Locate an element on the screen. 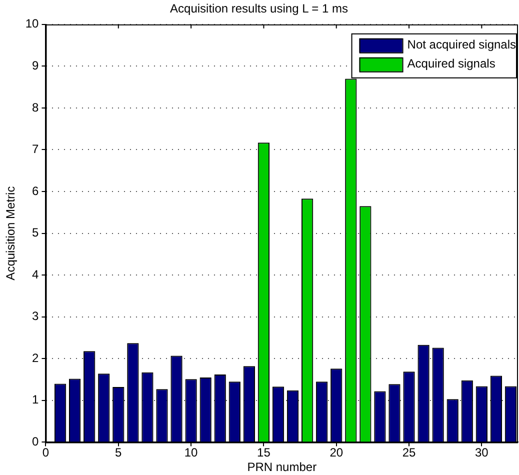 This screenshot has width=519, height=475. y-tick-label: 5 is located at coordinates (36, 233).